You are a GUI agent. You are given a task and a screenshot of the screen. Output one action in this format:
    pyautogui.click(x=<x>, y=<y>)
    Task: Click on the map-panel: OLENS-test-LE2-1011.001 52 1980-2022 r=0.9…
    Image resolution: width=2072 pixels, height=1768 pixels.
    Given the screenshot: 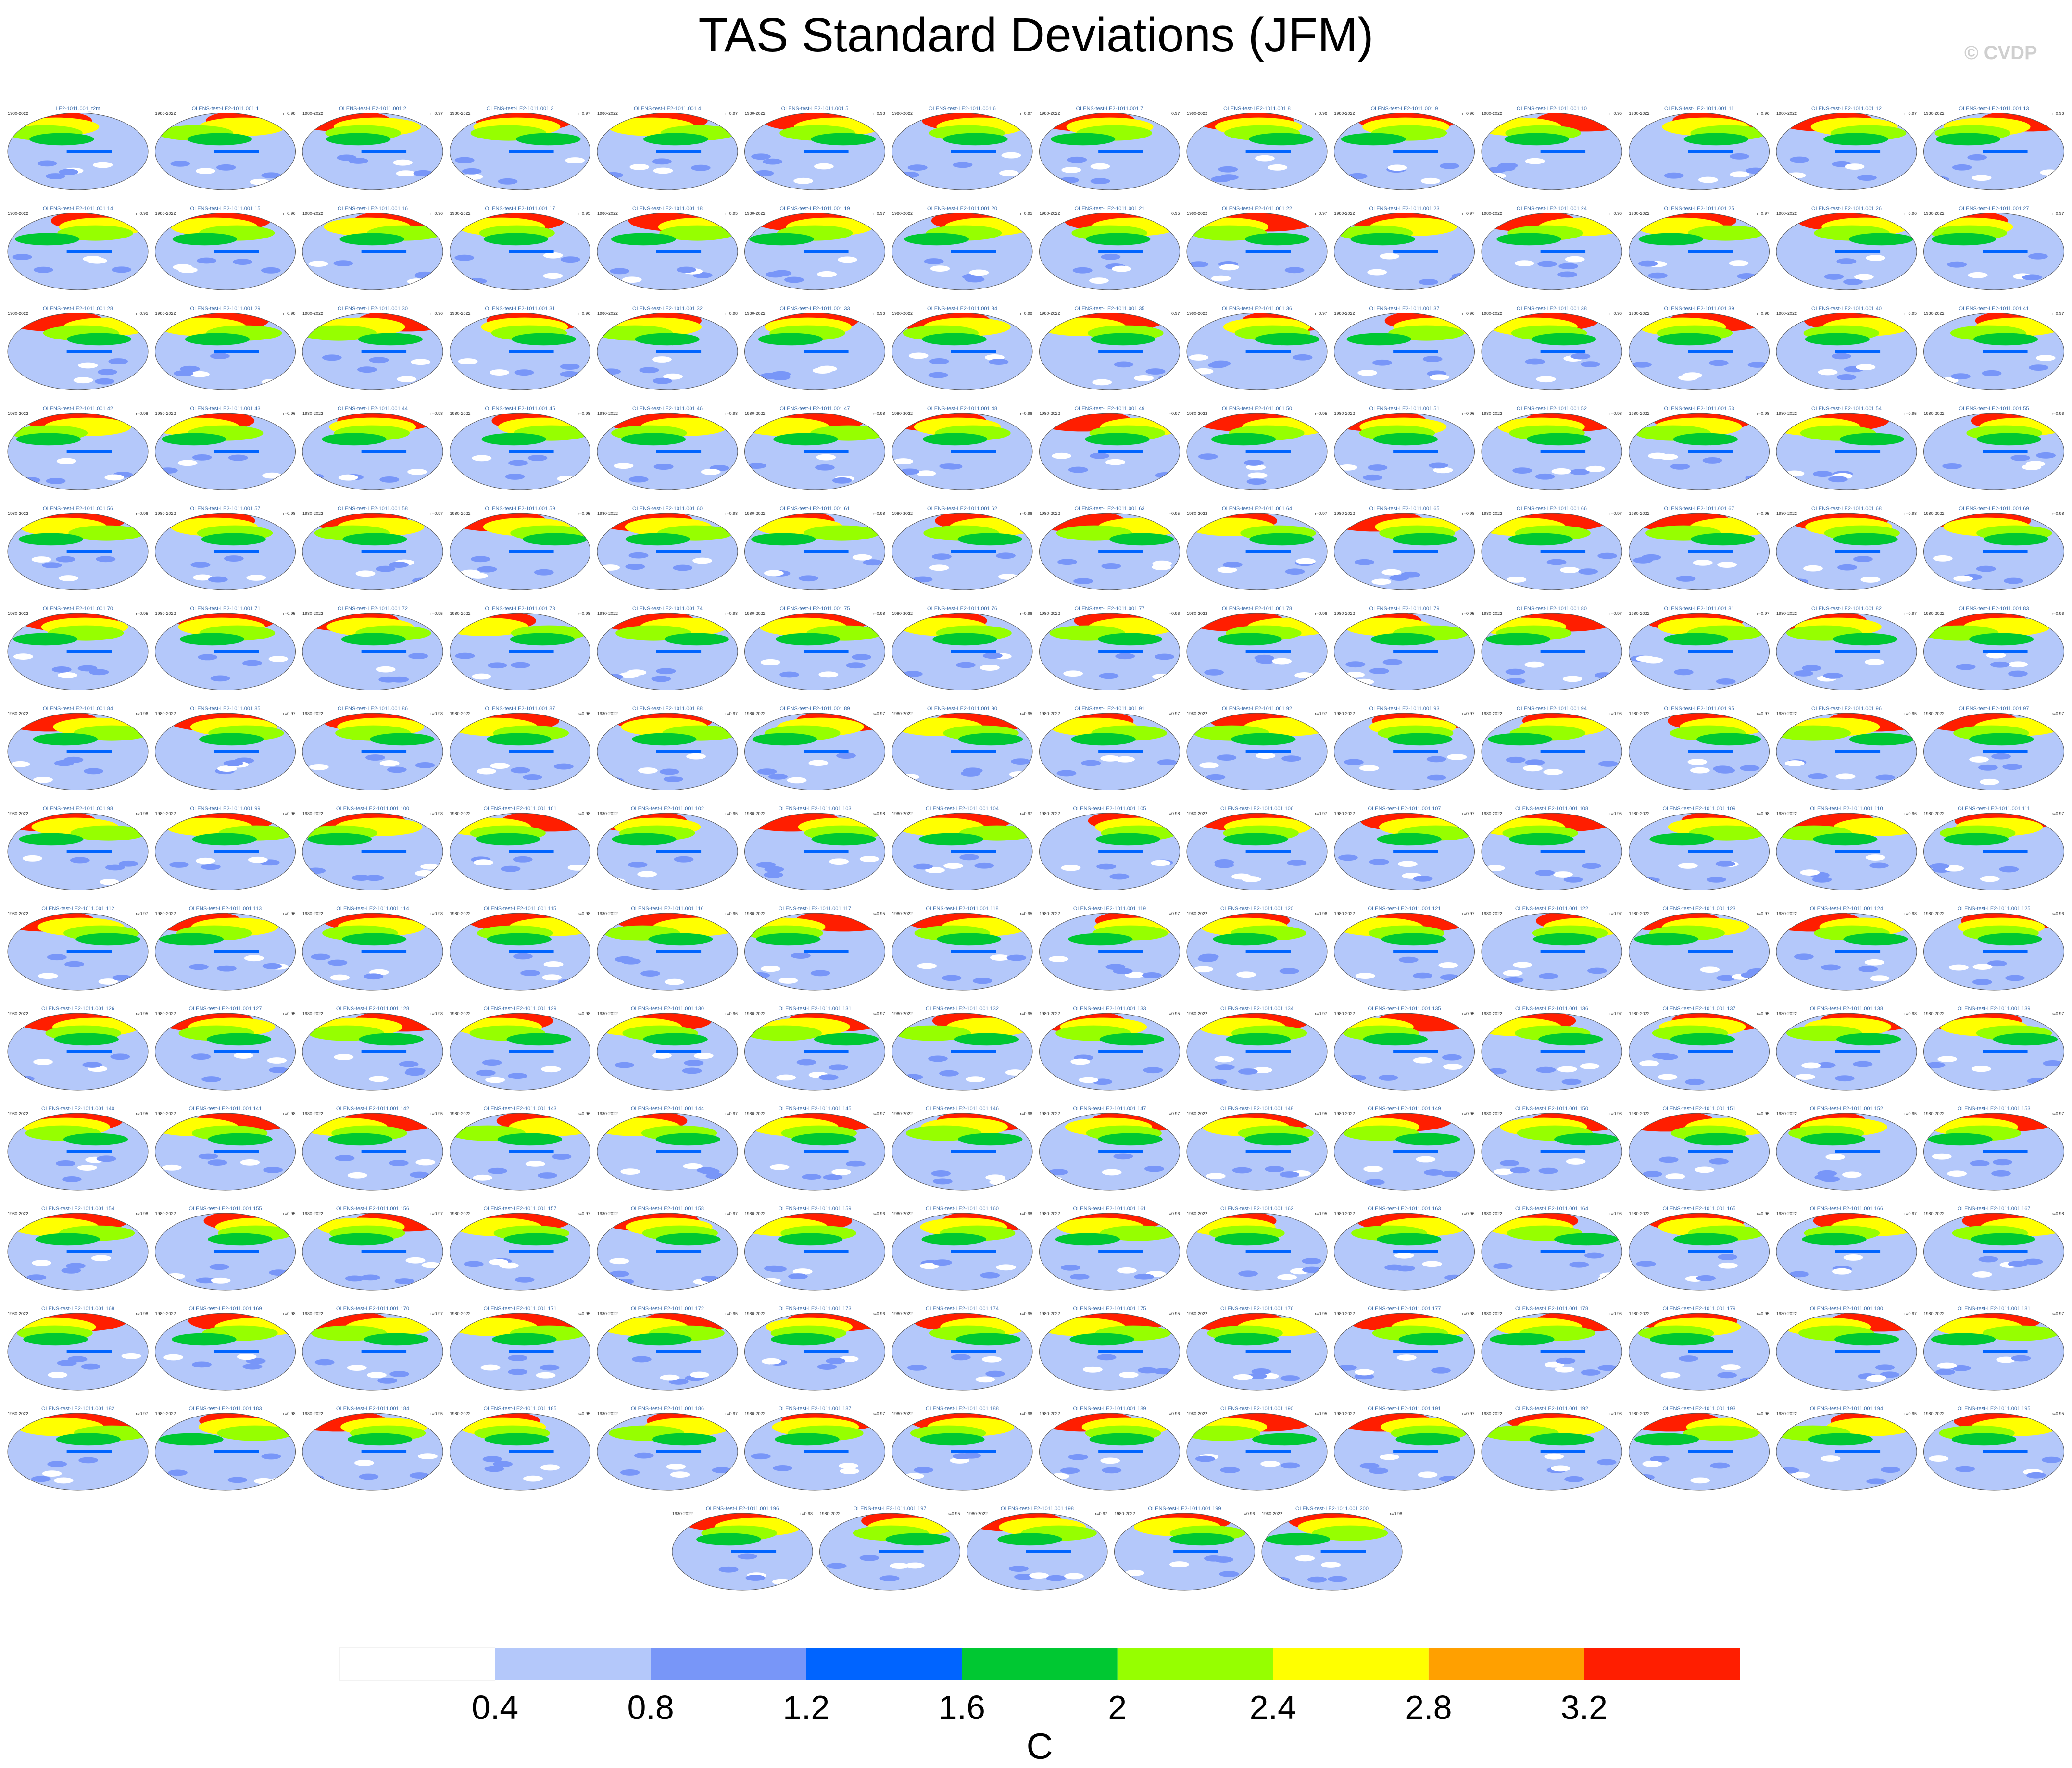 What is the action you would take?
    pyautogui.click(x=1551, y=448)
    